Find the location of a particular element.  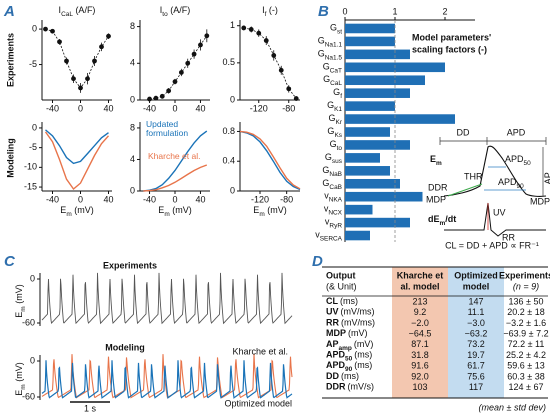

text-part: NCX is located at coordinates (335, 213).